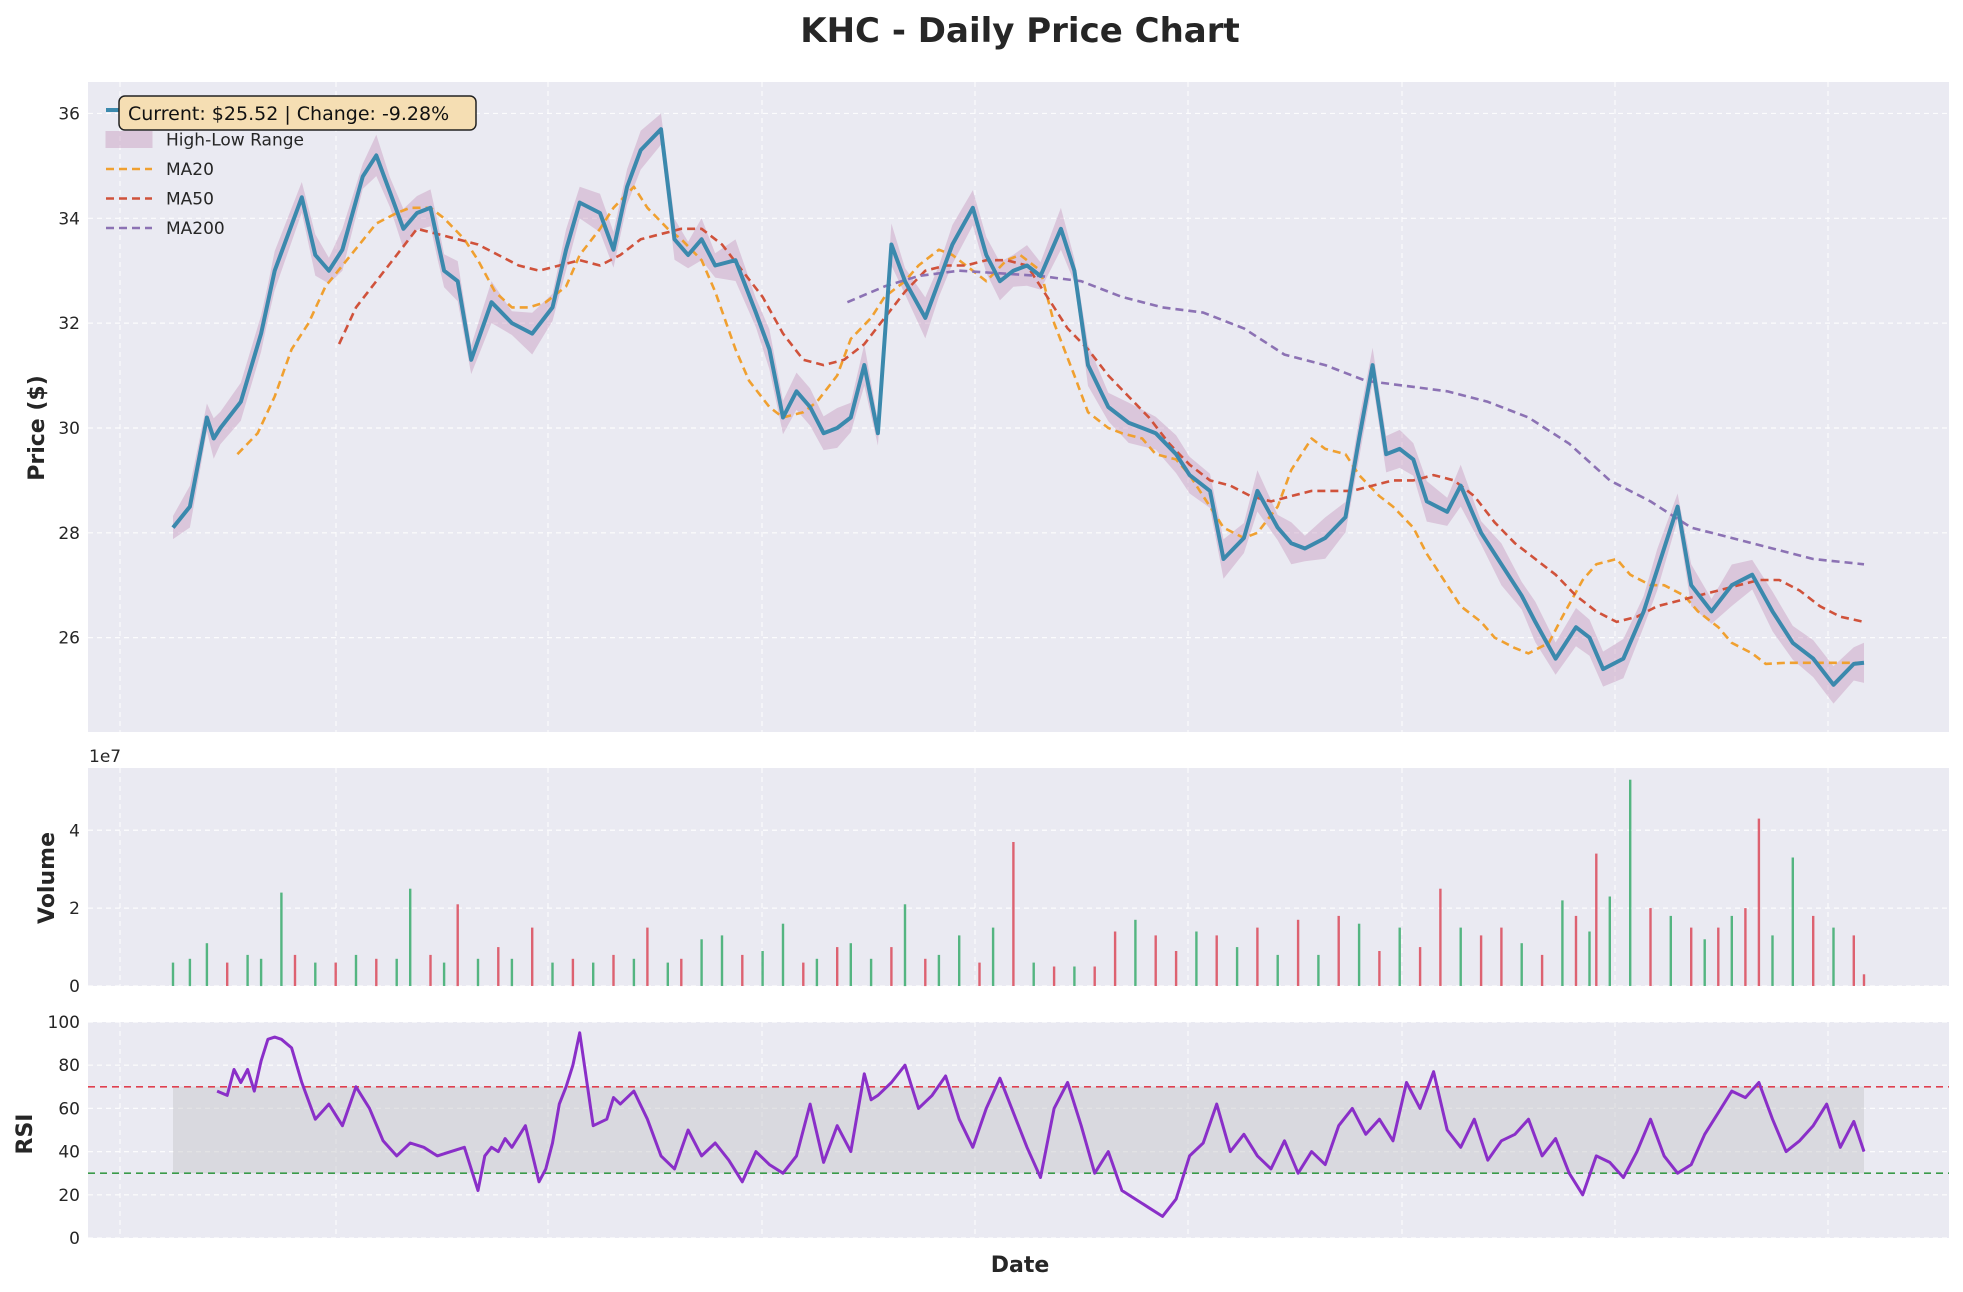 The image size is (1963, 1292). Describe the element at coordinates (74, 987) in the screenshot. I see `vol-y-tick-label: 0` at that location.